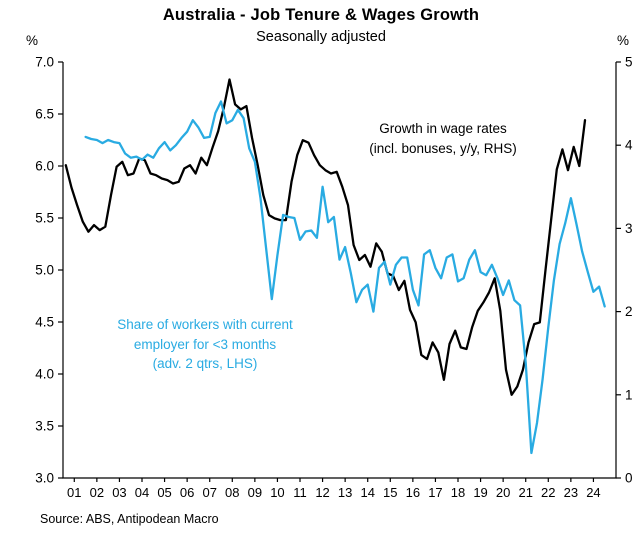 The width and height of the screenshot is (642, 536). What do you see at coordinates (44, 322) in the screenshot?
I see `left-axis-tick-label: 4.5` at bounding box center [44, 322].